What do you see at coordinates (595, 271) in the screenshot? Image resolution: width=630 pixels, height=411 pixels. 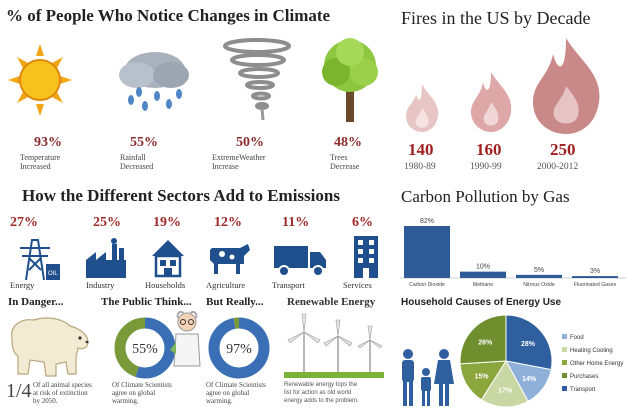 I see `gas-value-label: 3%` at bounding box center [595, 271].